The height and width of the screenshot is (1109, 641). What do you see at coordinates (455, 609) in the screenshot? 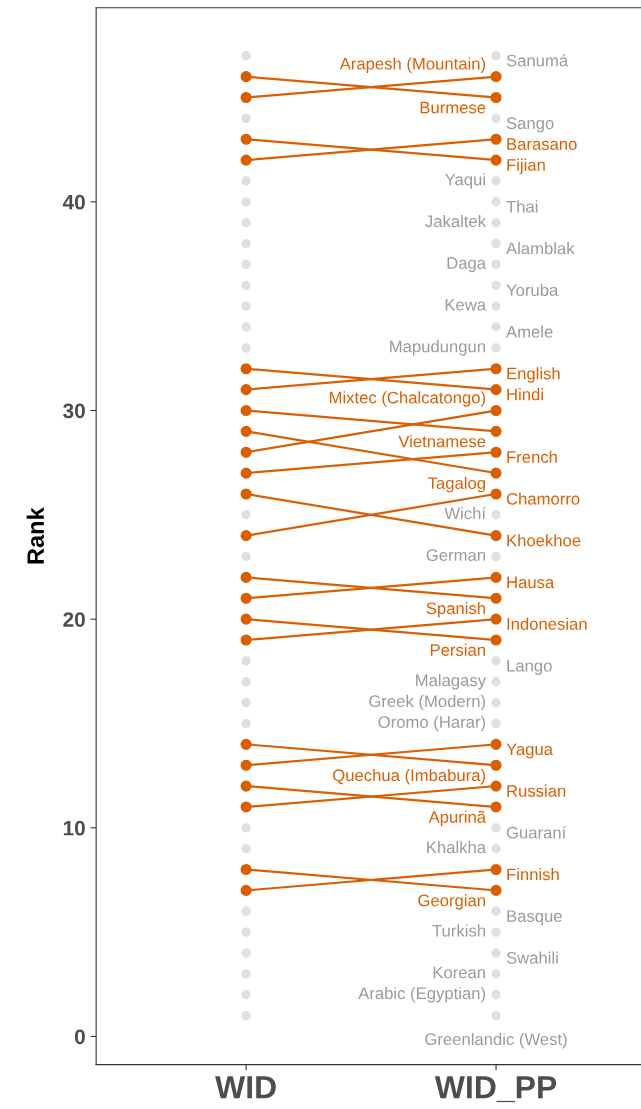
I see `series-label: Spanish` at bounding box center [455, 609].